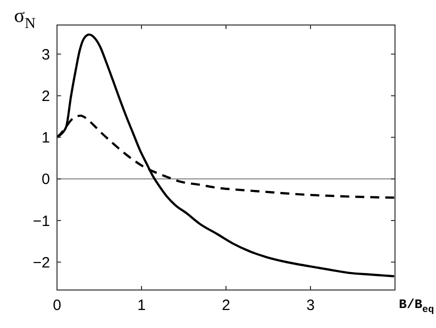 This screenshot has width=436, height=328. Describe the element at coordinates (41, 263) in the screenshot. I see `y-tick-label: −2` at that location.